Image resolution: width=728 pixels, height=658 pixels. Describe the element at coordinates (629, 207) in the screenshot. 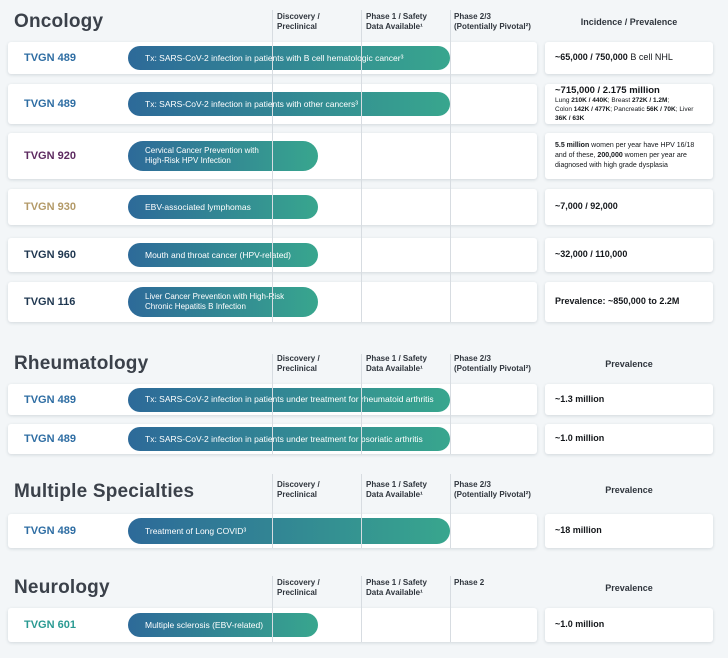

I see `incidence-card: ~7,000 / 92,000` at that location.